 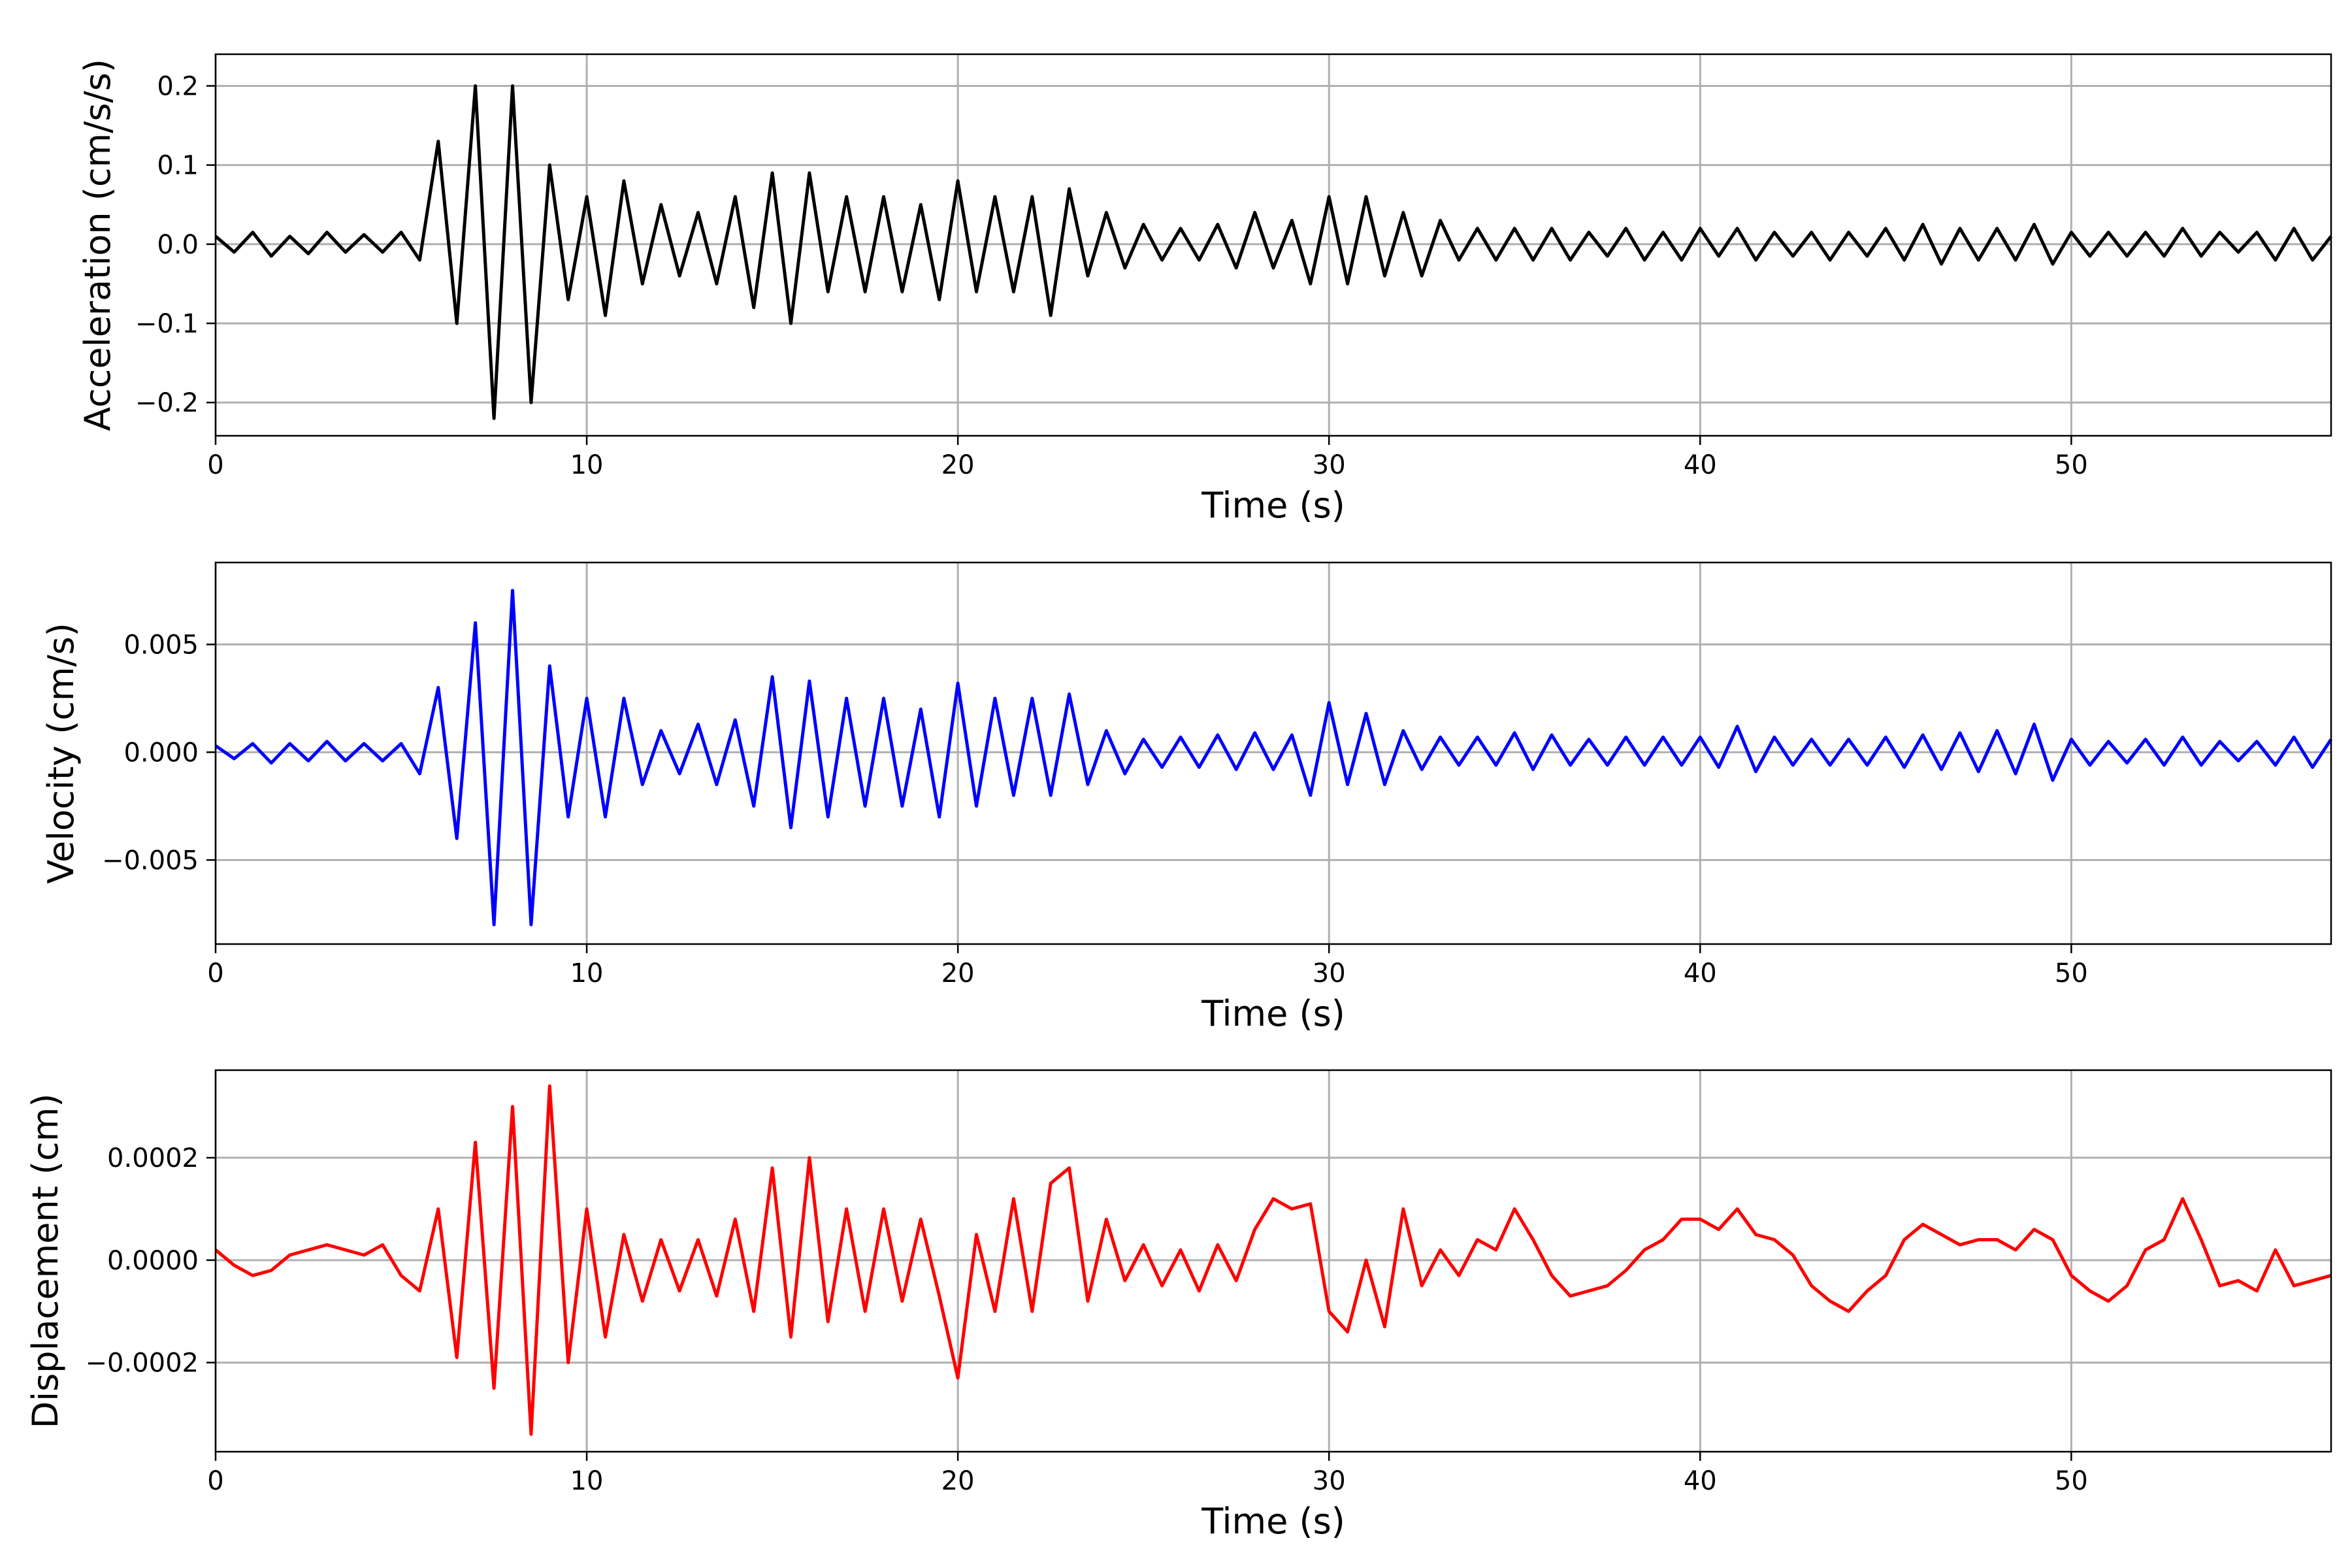 What do you see at coordinates (142, 1363) in the screenshot?
I see `y-tick-label: −0.0002` at bounding box center [142, 1363].